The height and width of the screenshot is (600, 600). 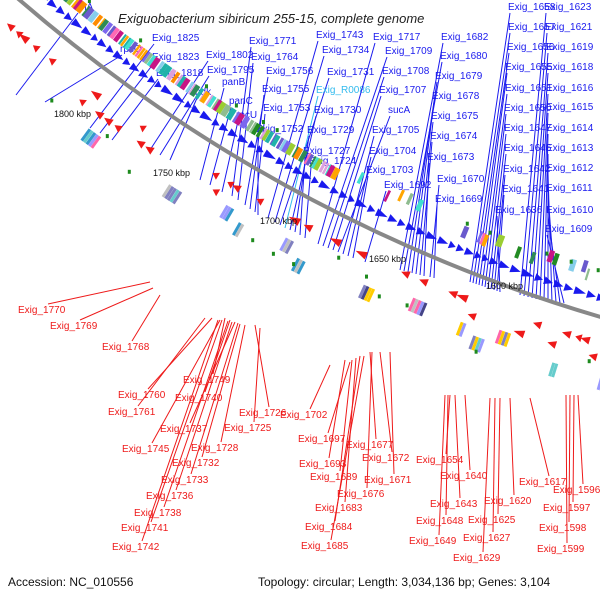 I want to click on gene-label-exig-1705: Exig_1705, so click(x=396, y=130).